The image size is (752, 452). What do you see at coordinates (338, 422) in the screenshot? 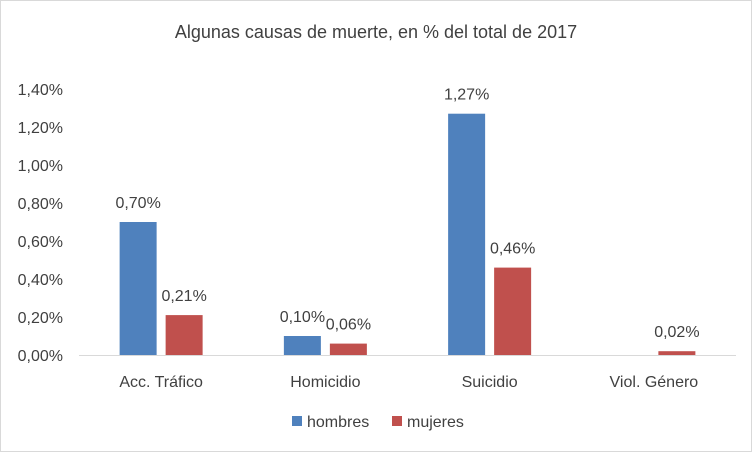
I see `legend-label-hombres: hombres` at bounding box center [338, 422].